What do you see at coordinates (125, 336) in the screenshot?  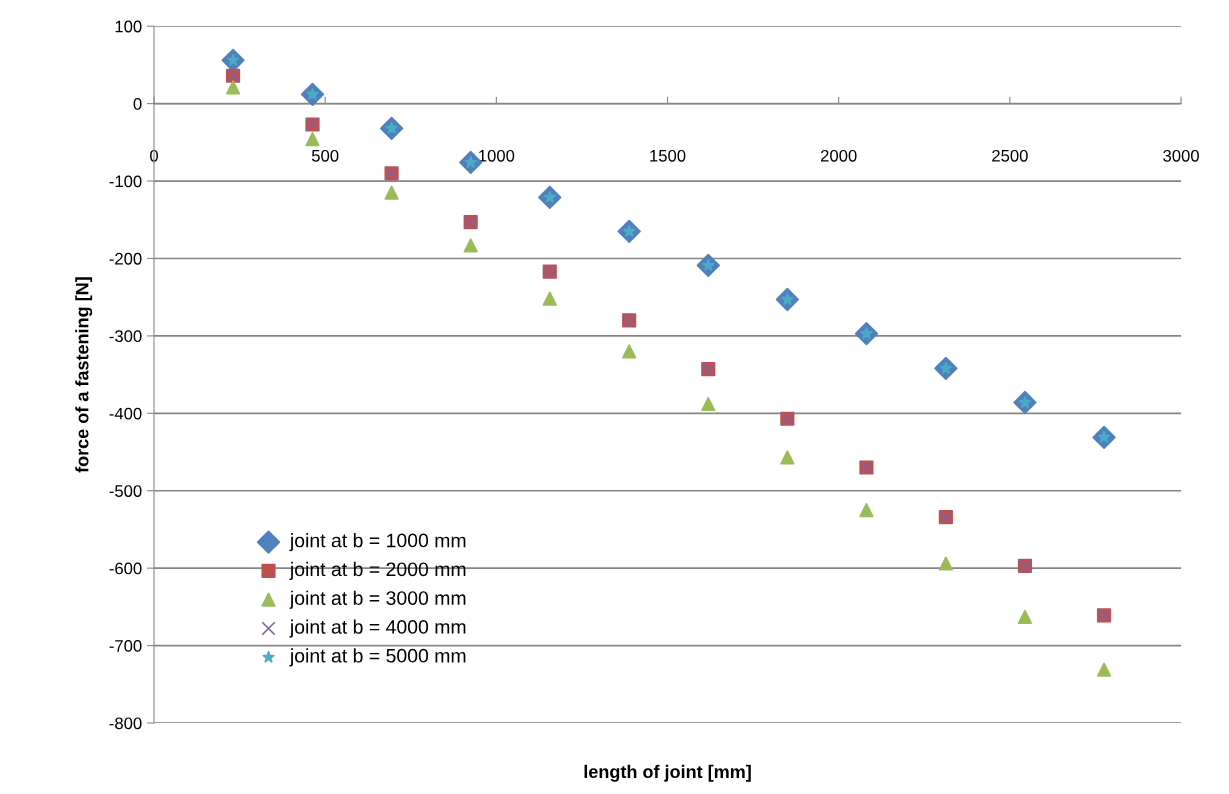 I see `y-tick-label: -300` at bounding box center [125, 336].